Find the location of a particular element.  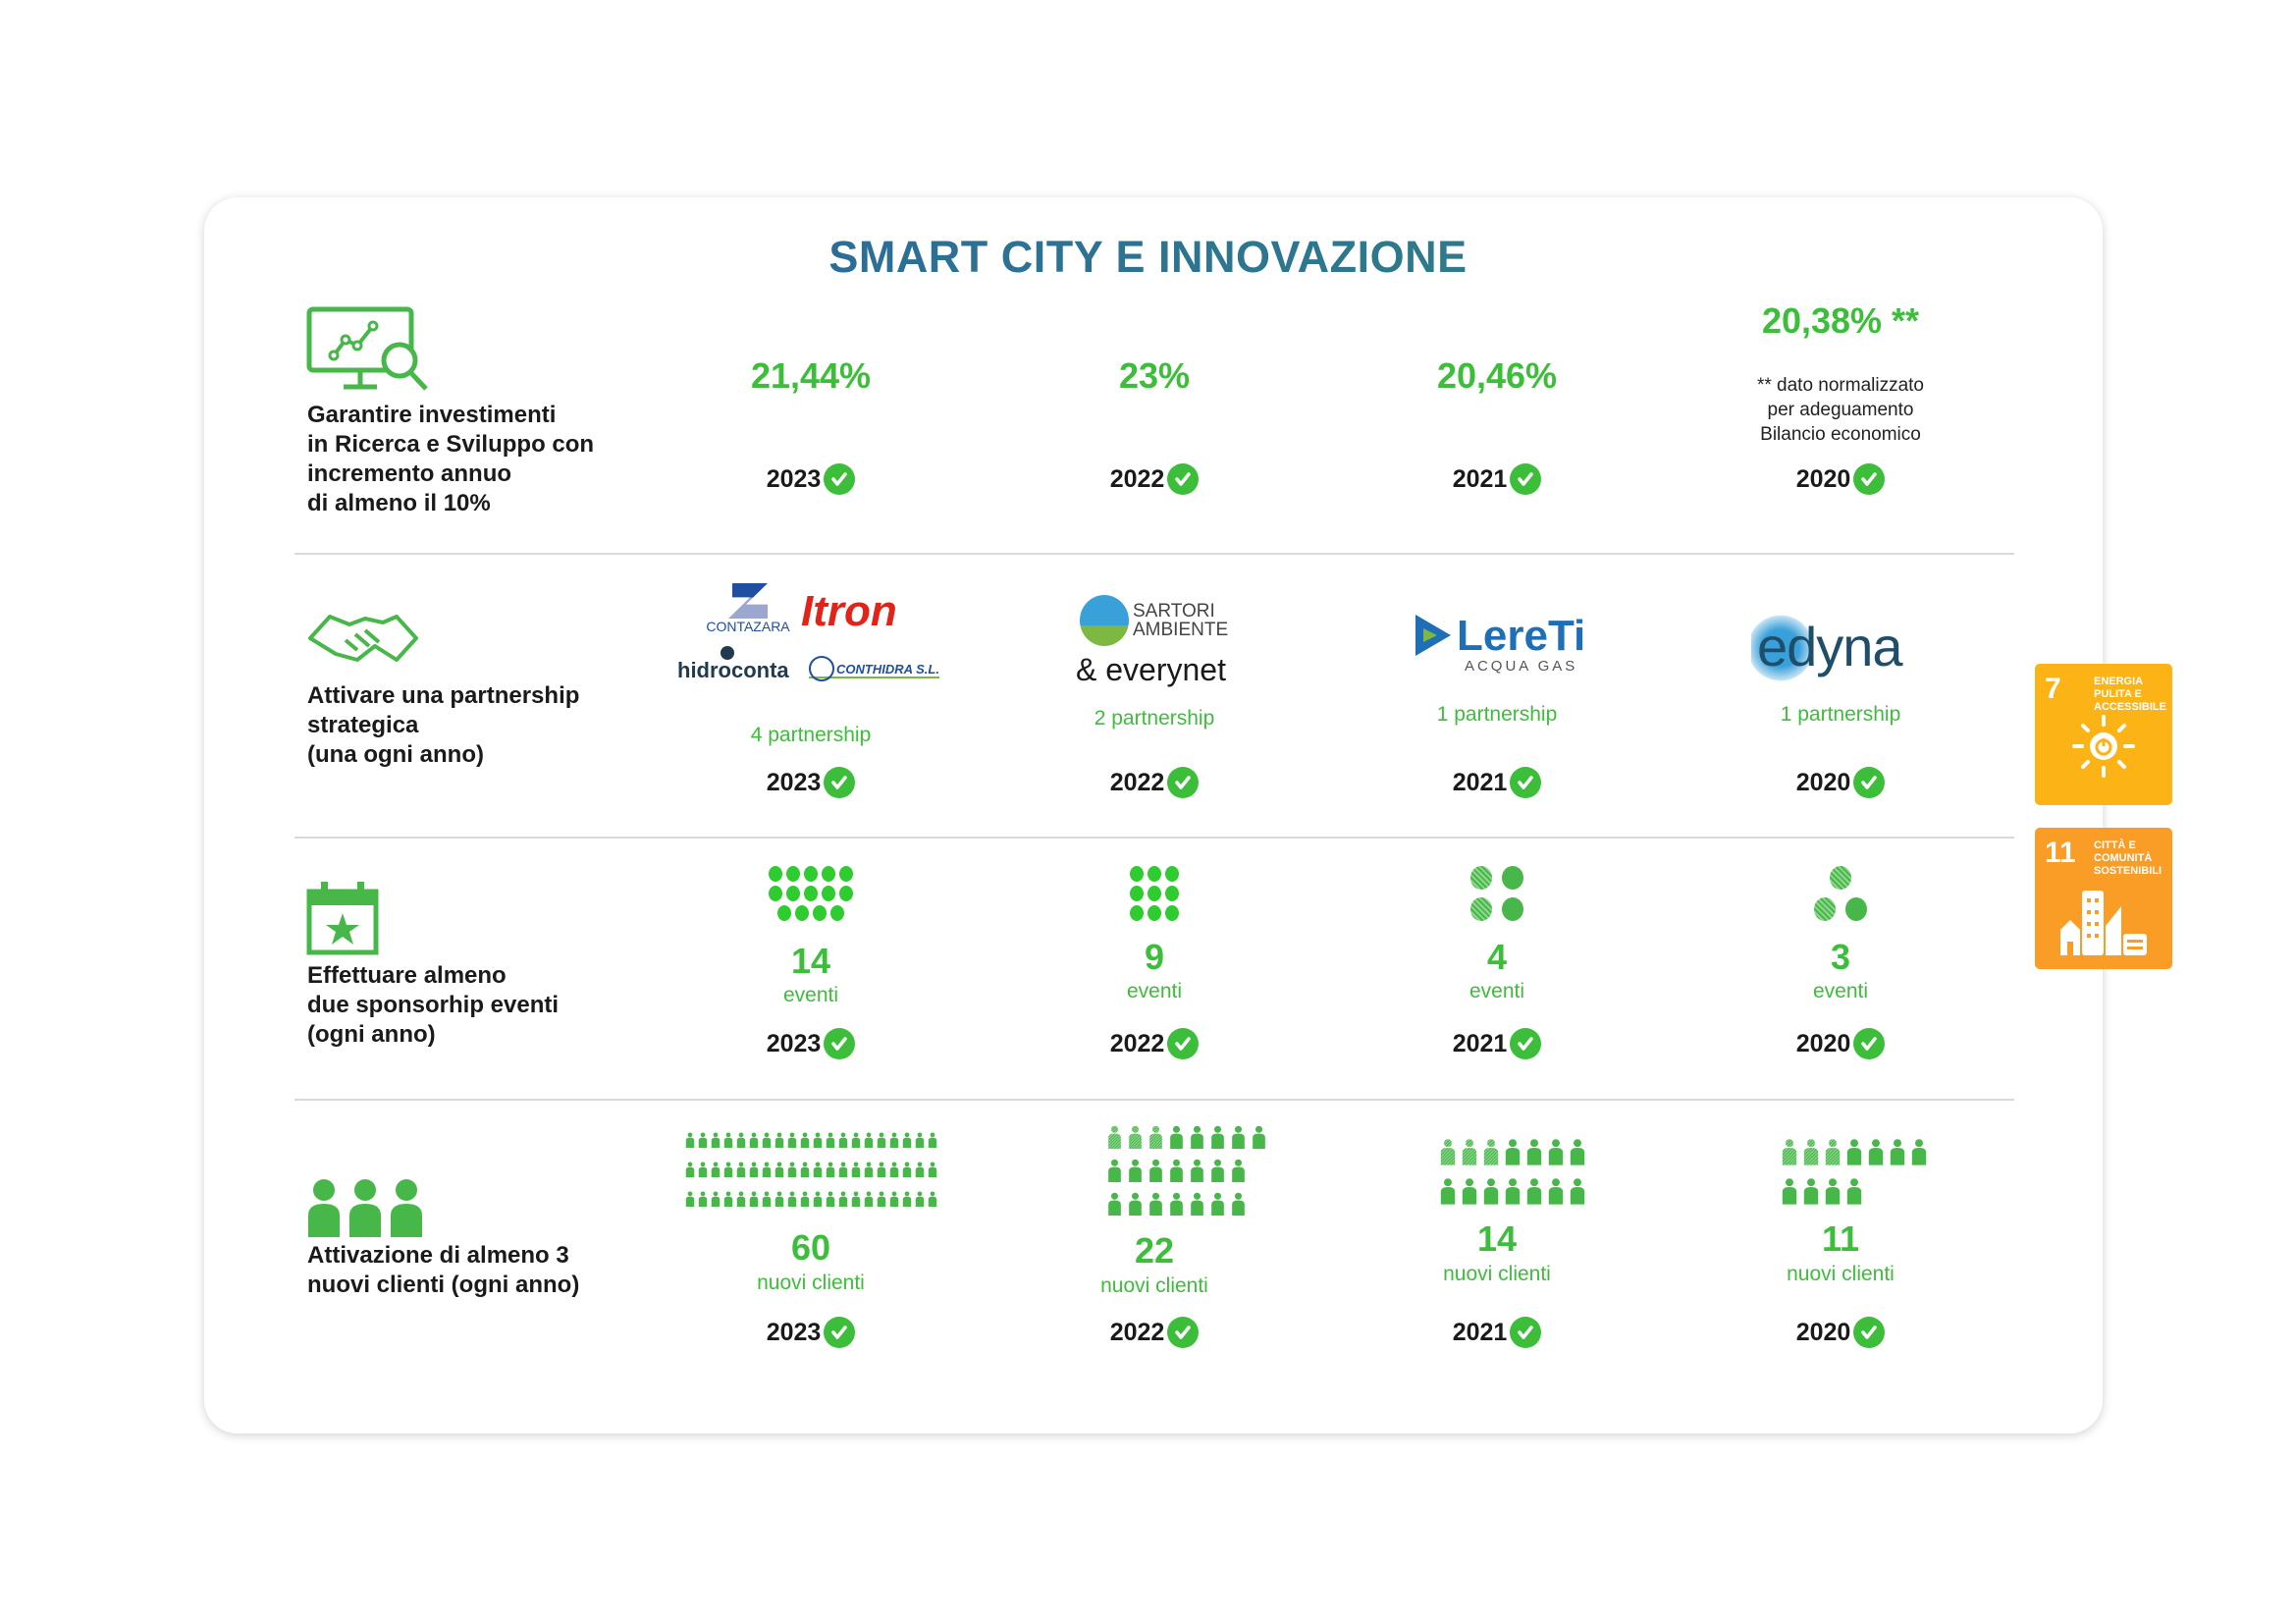

hidroconta-dot-icon is located at coordinates (728, 653).